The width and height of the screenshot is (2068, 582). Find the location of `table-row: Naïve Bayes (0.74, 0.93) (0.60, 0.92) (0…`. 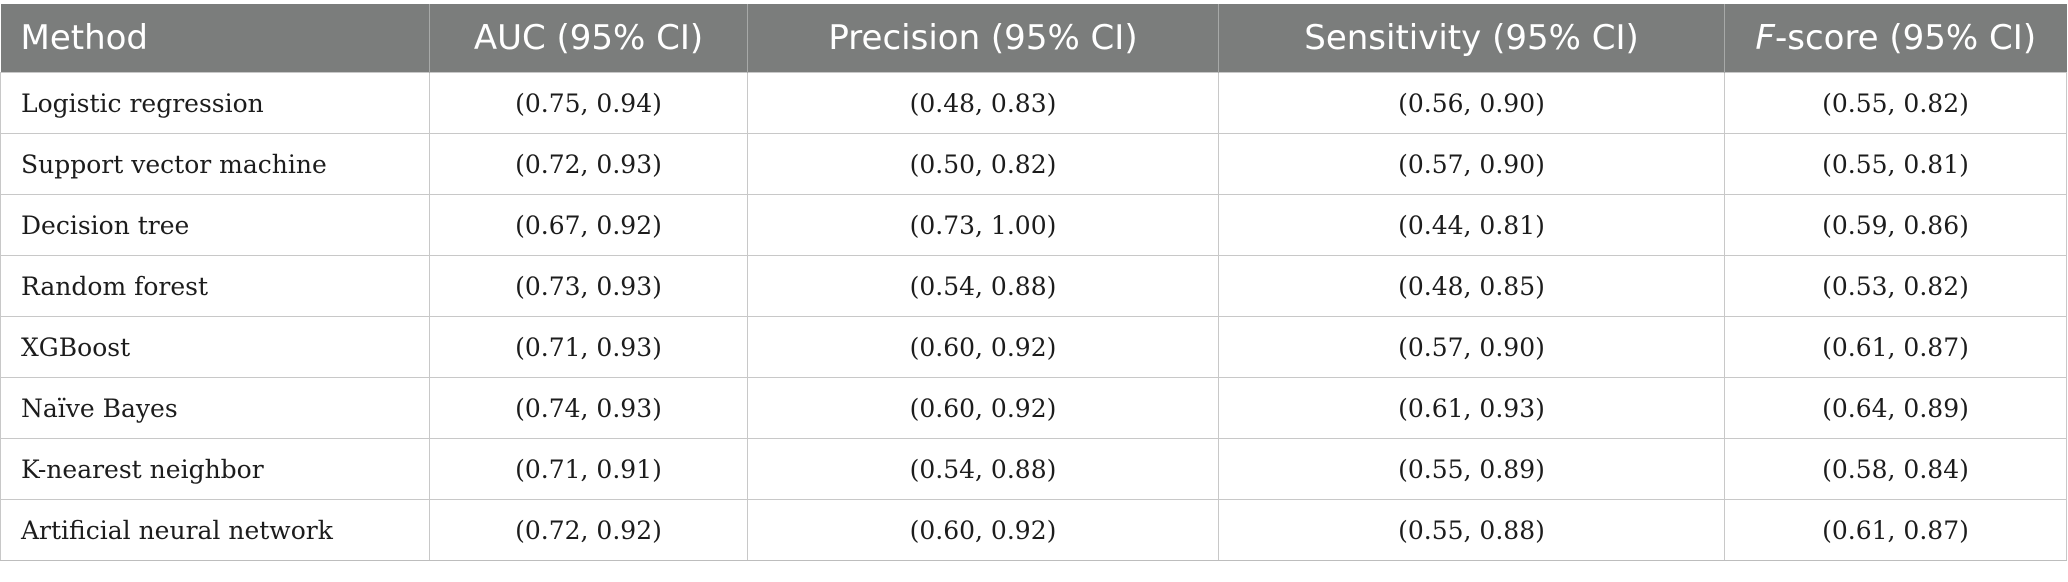

table-row: Naïve Bayes (0.74, 0.93) (0.60, 0.92) (0… is located at coordinates (1033, 408).